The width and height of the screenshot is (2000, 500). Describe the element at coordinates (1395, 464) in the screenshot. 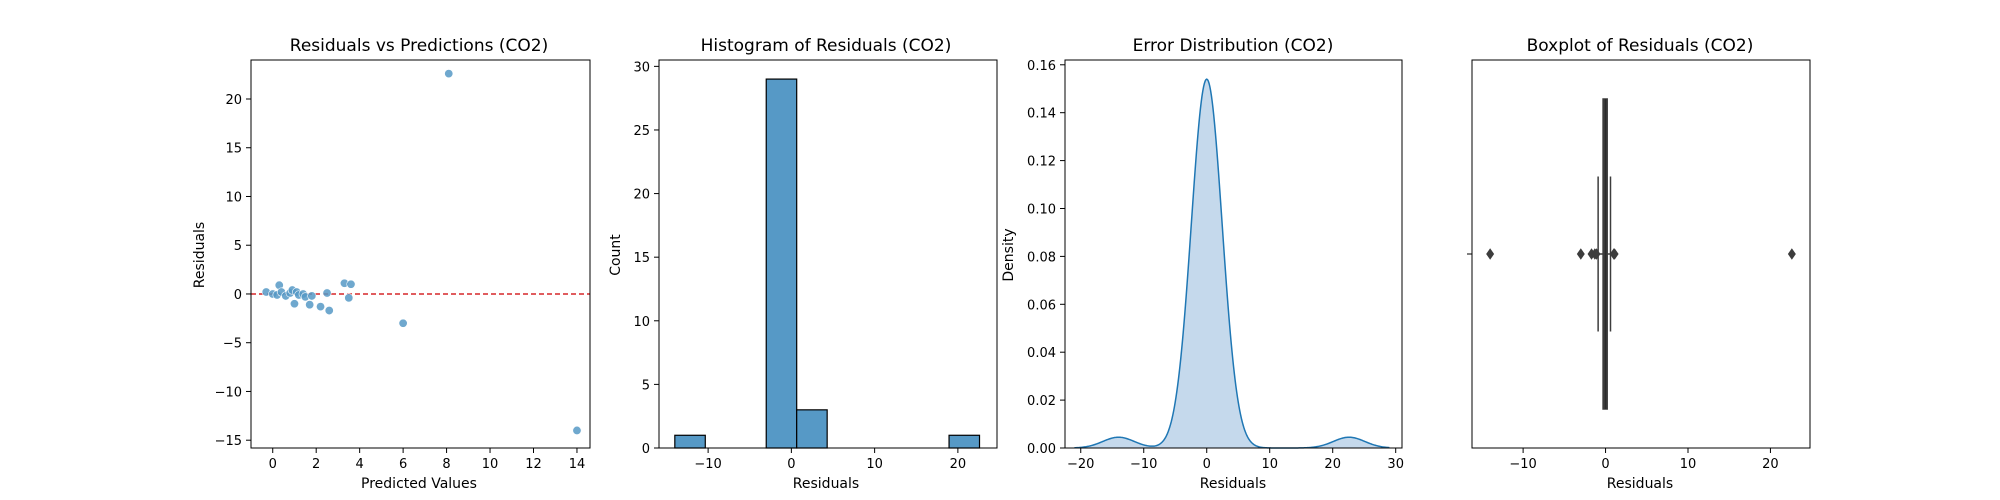

I see `x-tick-label: 30` at that location.